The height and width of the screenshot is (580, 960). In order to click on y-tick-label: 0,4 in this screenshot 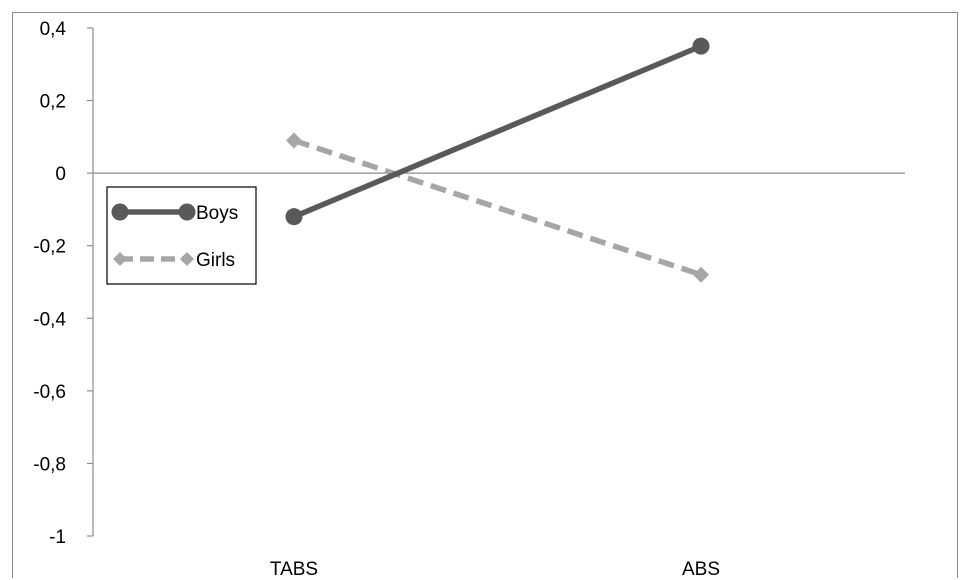, I will do `click(53, 29)`.